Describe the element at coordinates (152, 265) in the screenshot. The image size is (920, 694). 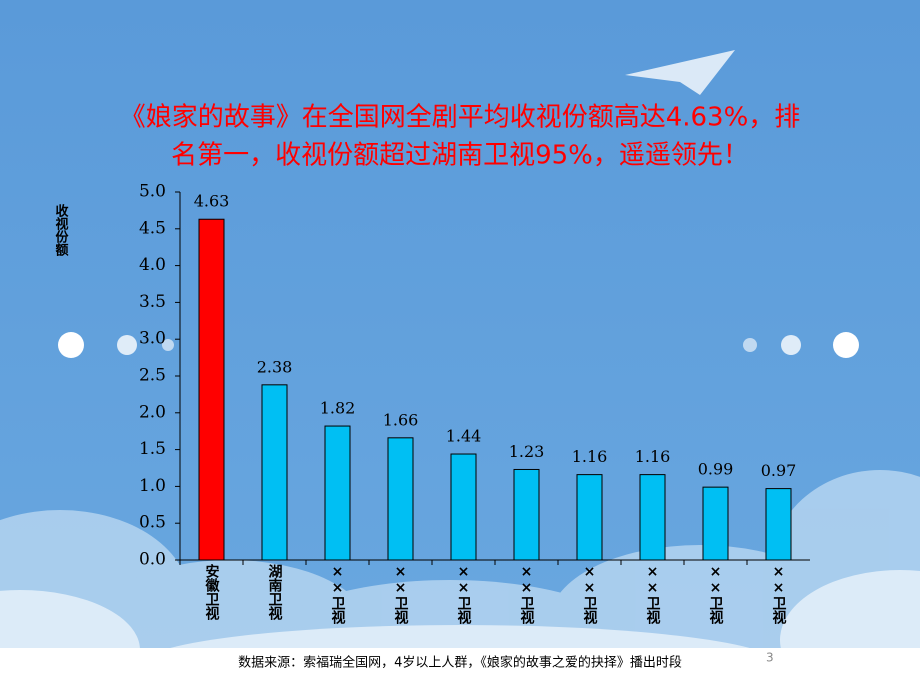
I see `y-tick-label: 4.0` at that location.